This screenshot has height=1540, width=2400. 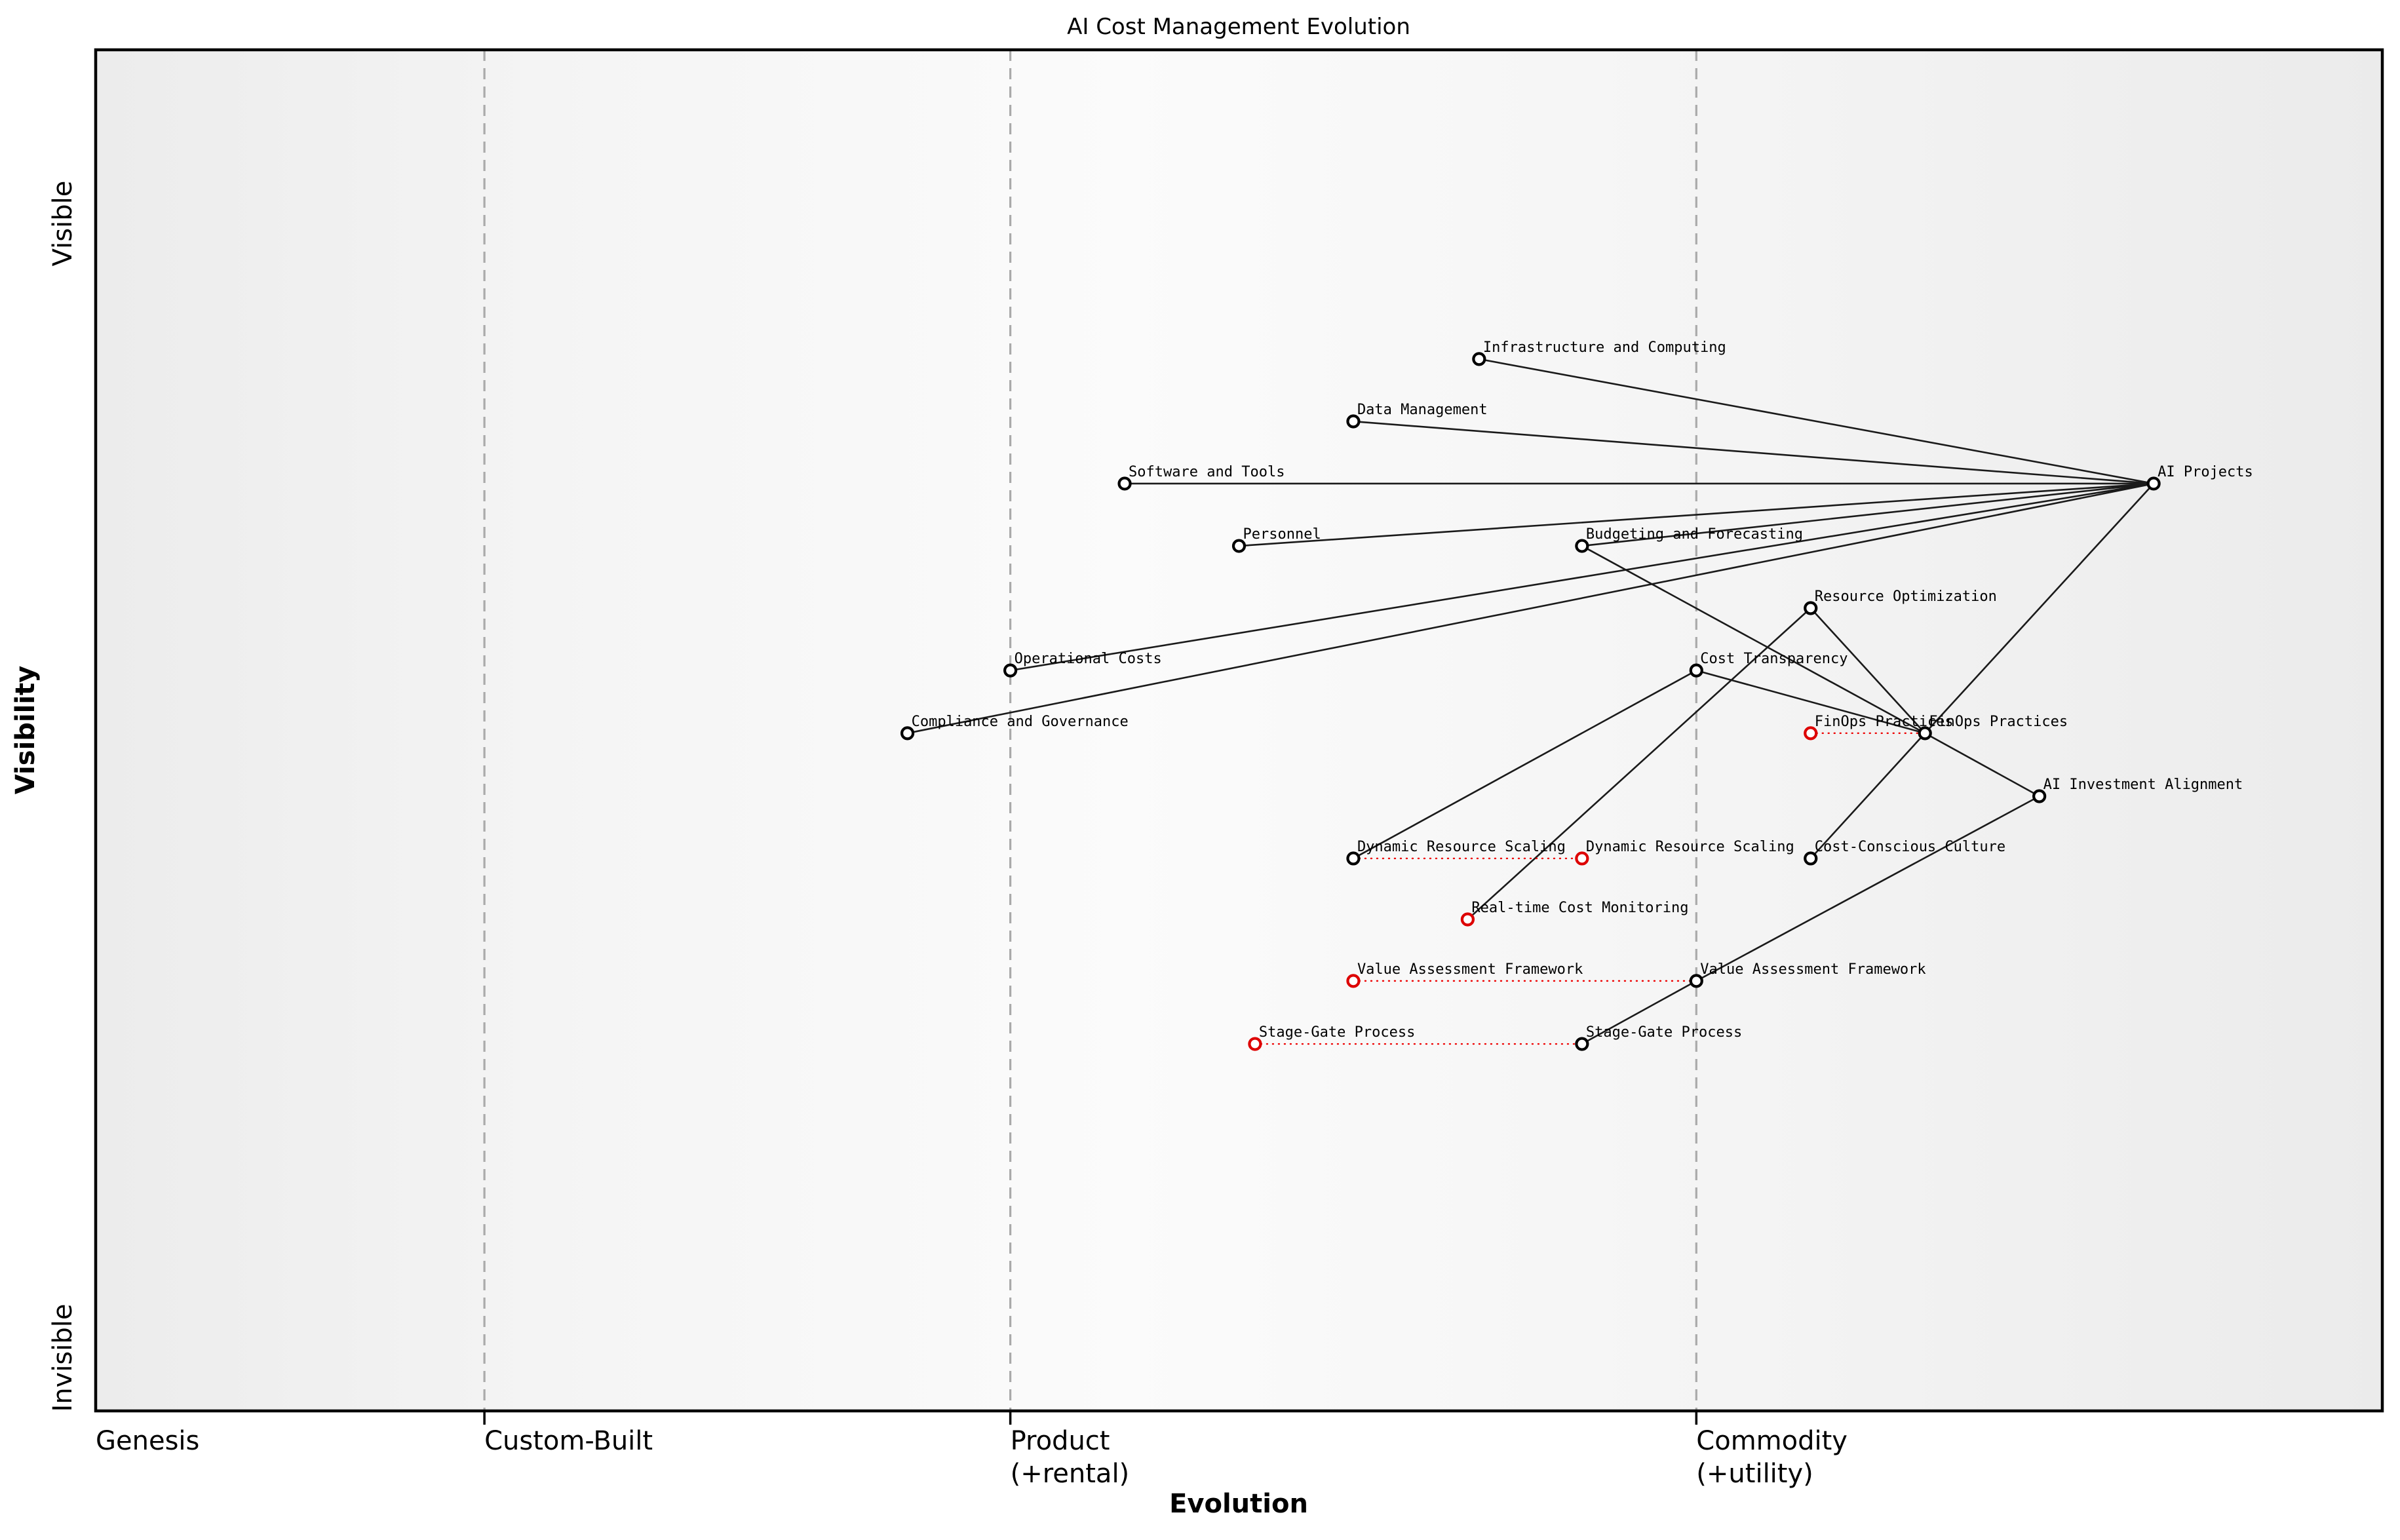 I want to click on node-realtime_monitoring, so click(x=1467, y=919).